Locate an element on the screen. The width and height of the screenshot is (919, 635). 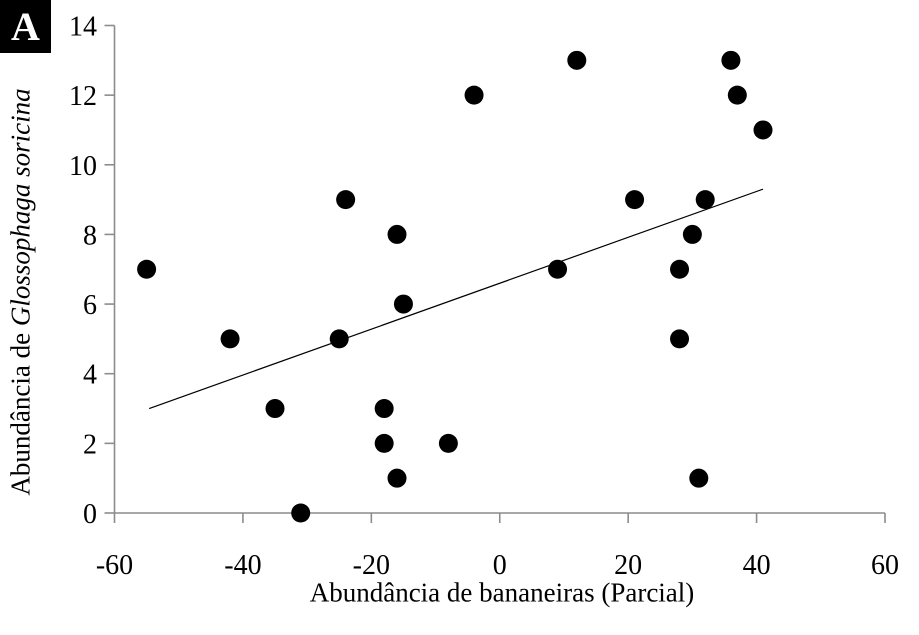
y-tick-label: 14 is located at coordinates (83, 27).